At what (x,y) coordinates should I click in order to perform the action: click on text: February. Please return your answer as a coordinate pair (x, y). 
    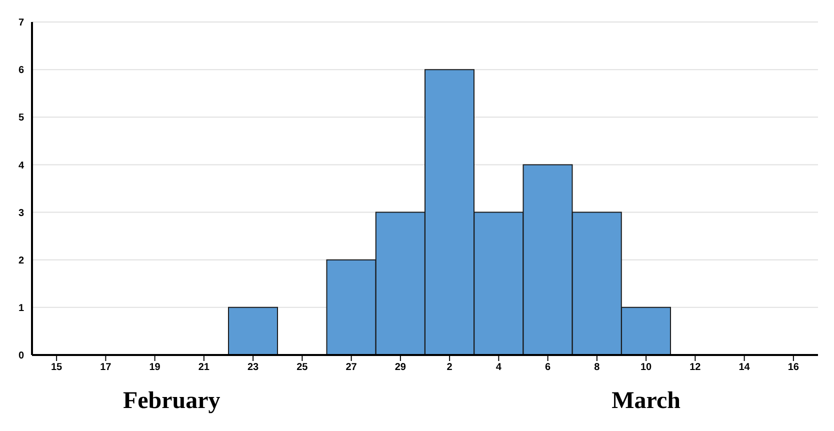
    Looking at the image, I should click on (171, 401).